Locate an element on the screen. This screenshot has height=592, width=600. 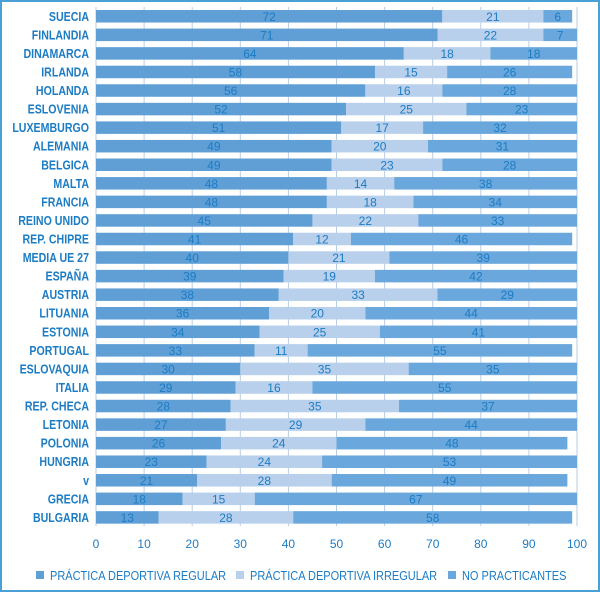
data-label: 31 is located at coordinates (503, 147).